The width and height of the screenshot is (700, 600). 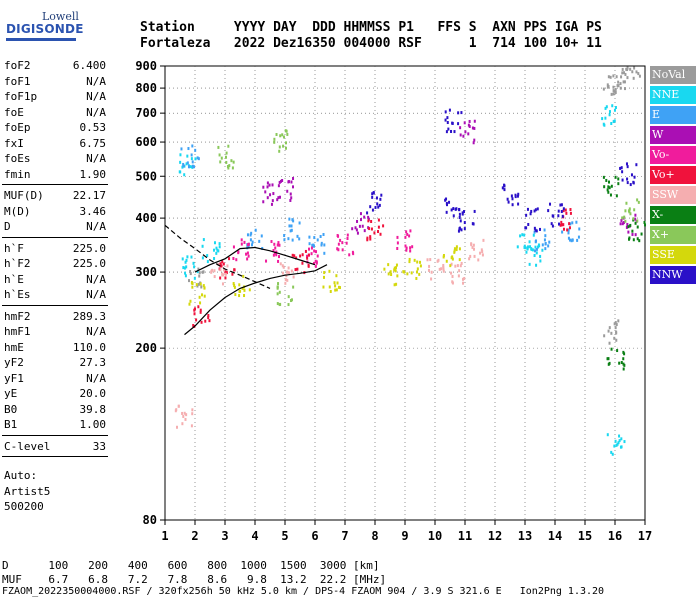 I want to click on param-value: 1.00, so click(x=93, y=424).